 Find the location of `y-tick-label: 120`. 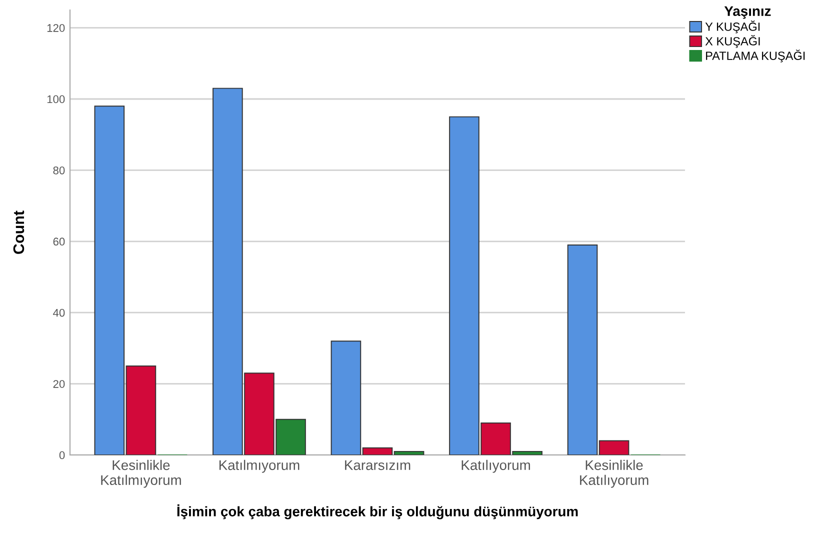

y-tick-label: 120 is located at coordinates (56, 28).